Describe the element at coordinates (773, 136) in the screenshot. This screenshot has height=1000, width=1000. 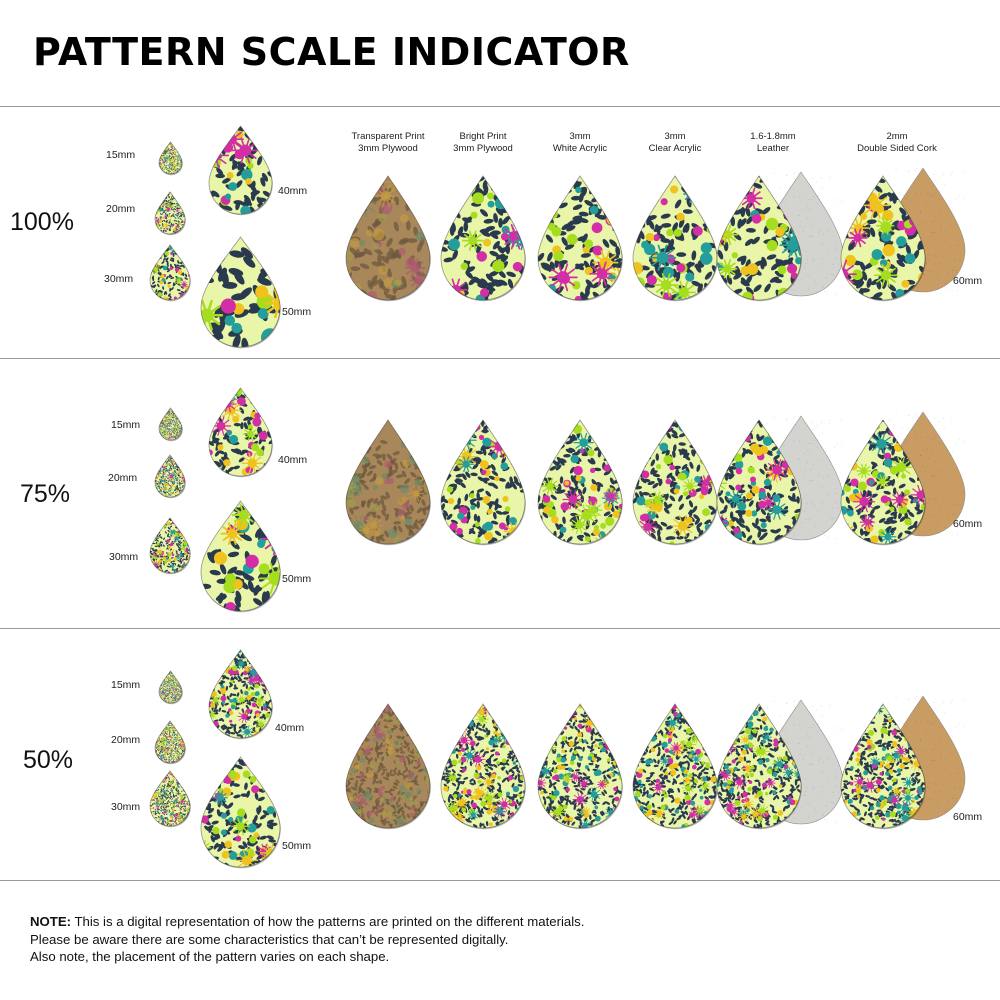
I see `material-header-line1: 1.6-1.8mm` at that location.